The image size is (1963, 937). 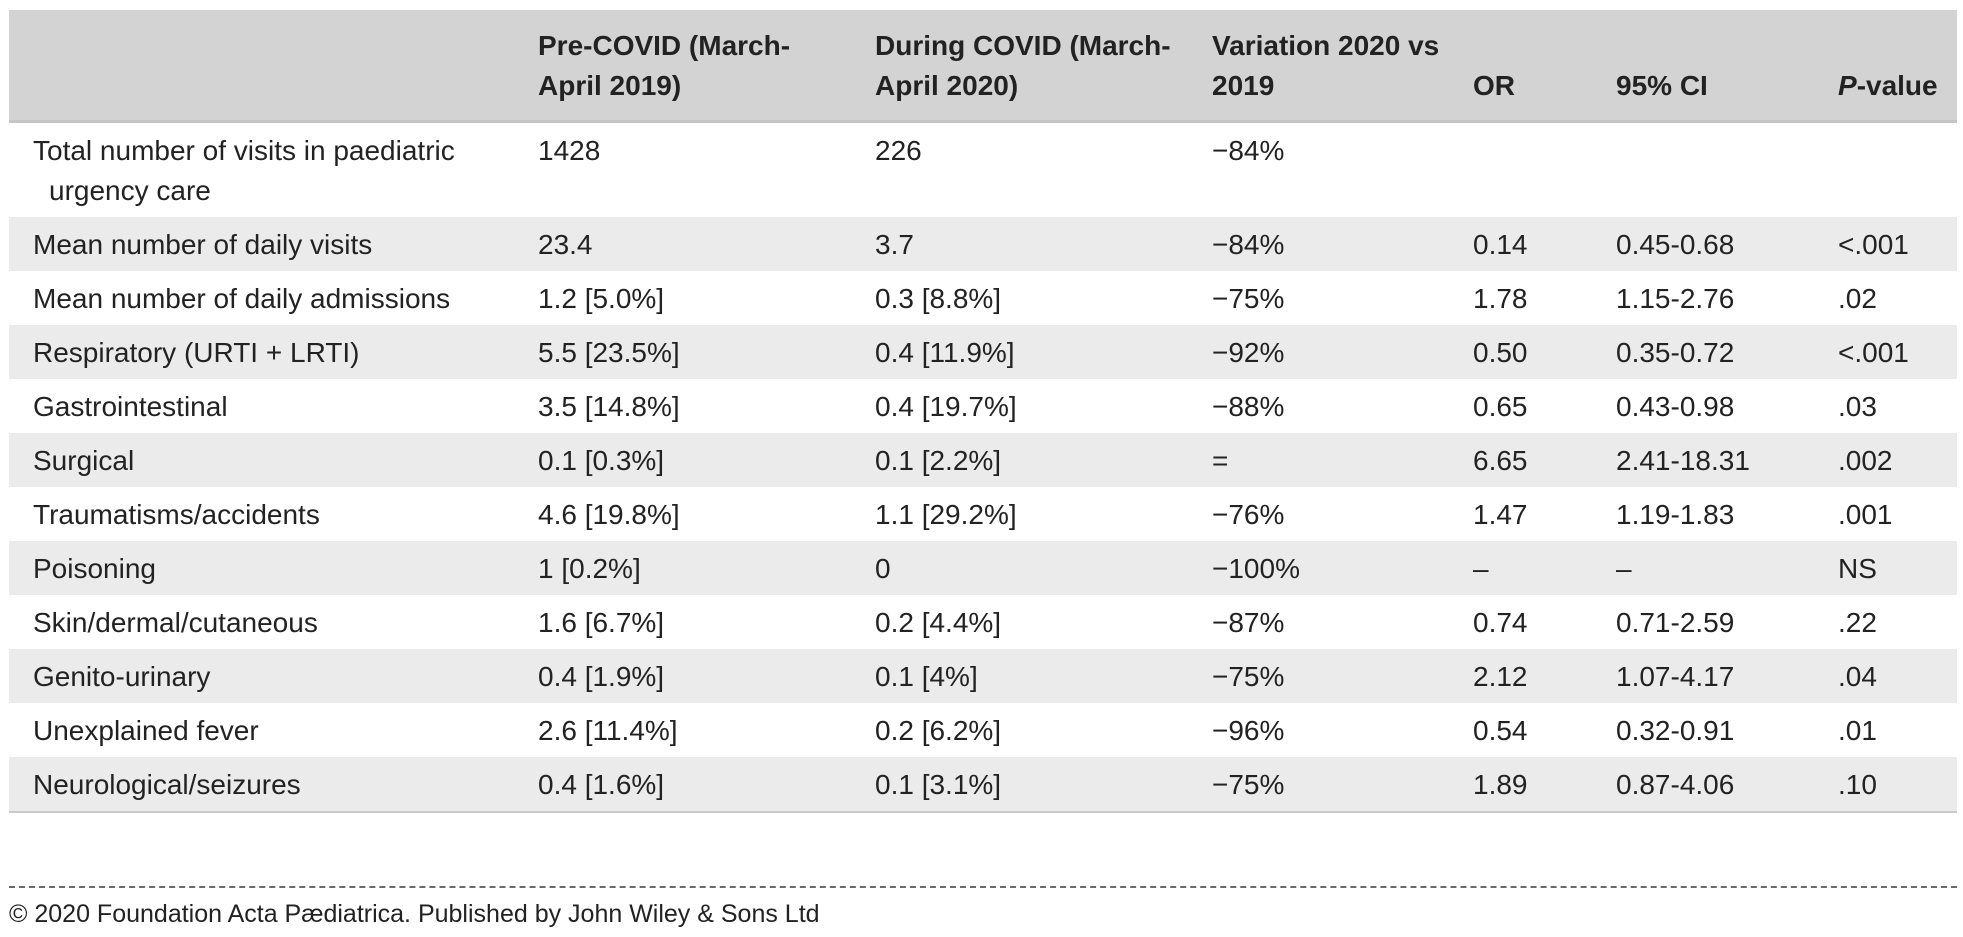 I want to click on cell-ci: 0.45-0.68, so click(x=1675, y=244).